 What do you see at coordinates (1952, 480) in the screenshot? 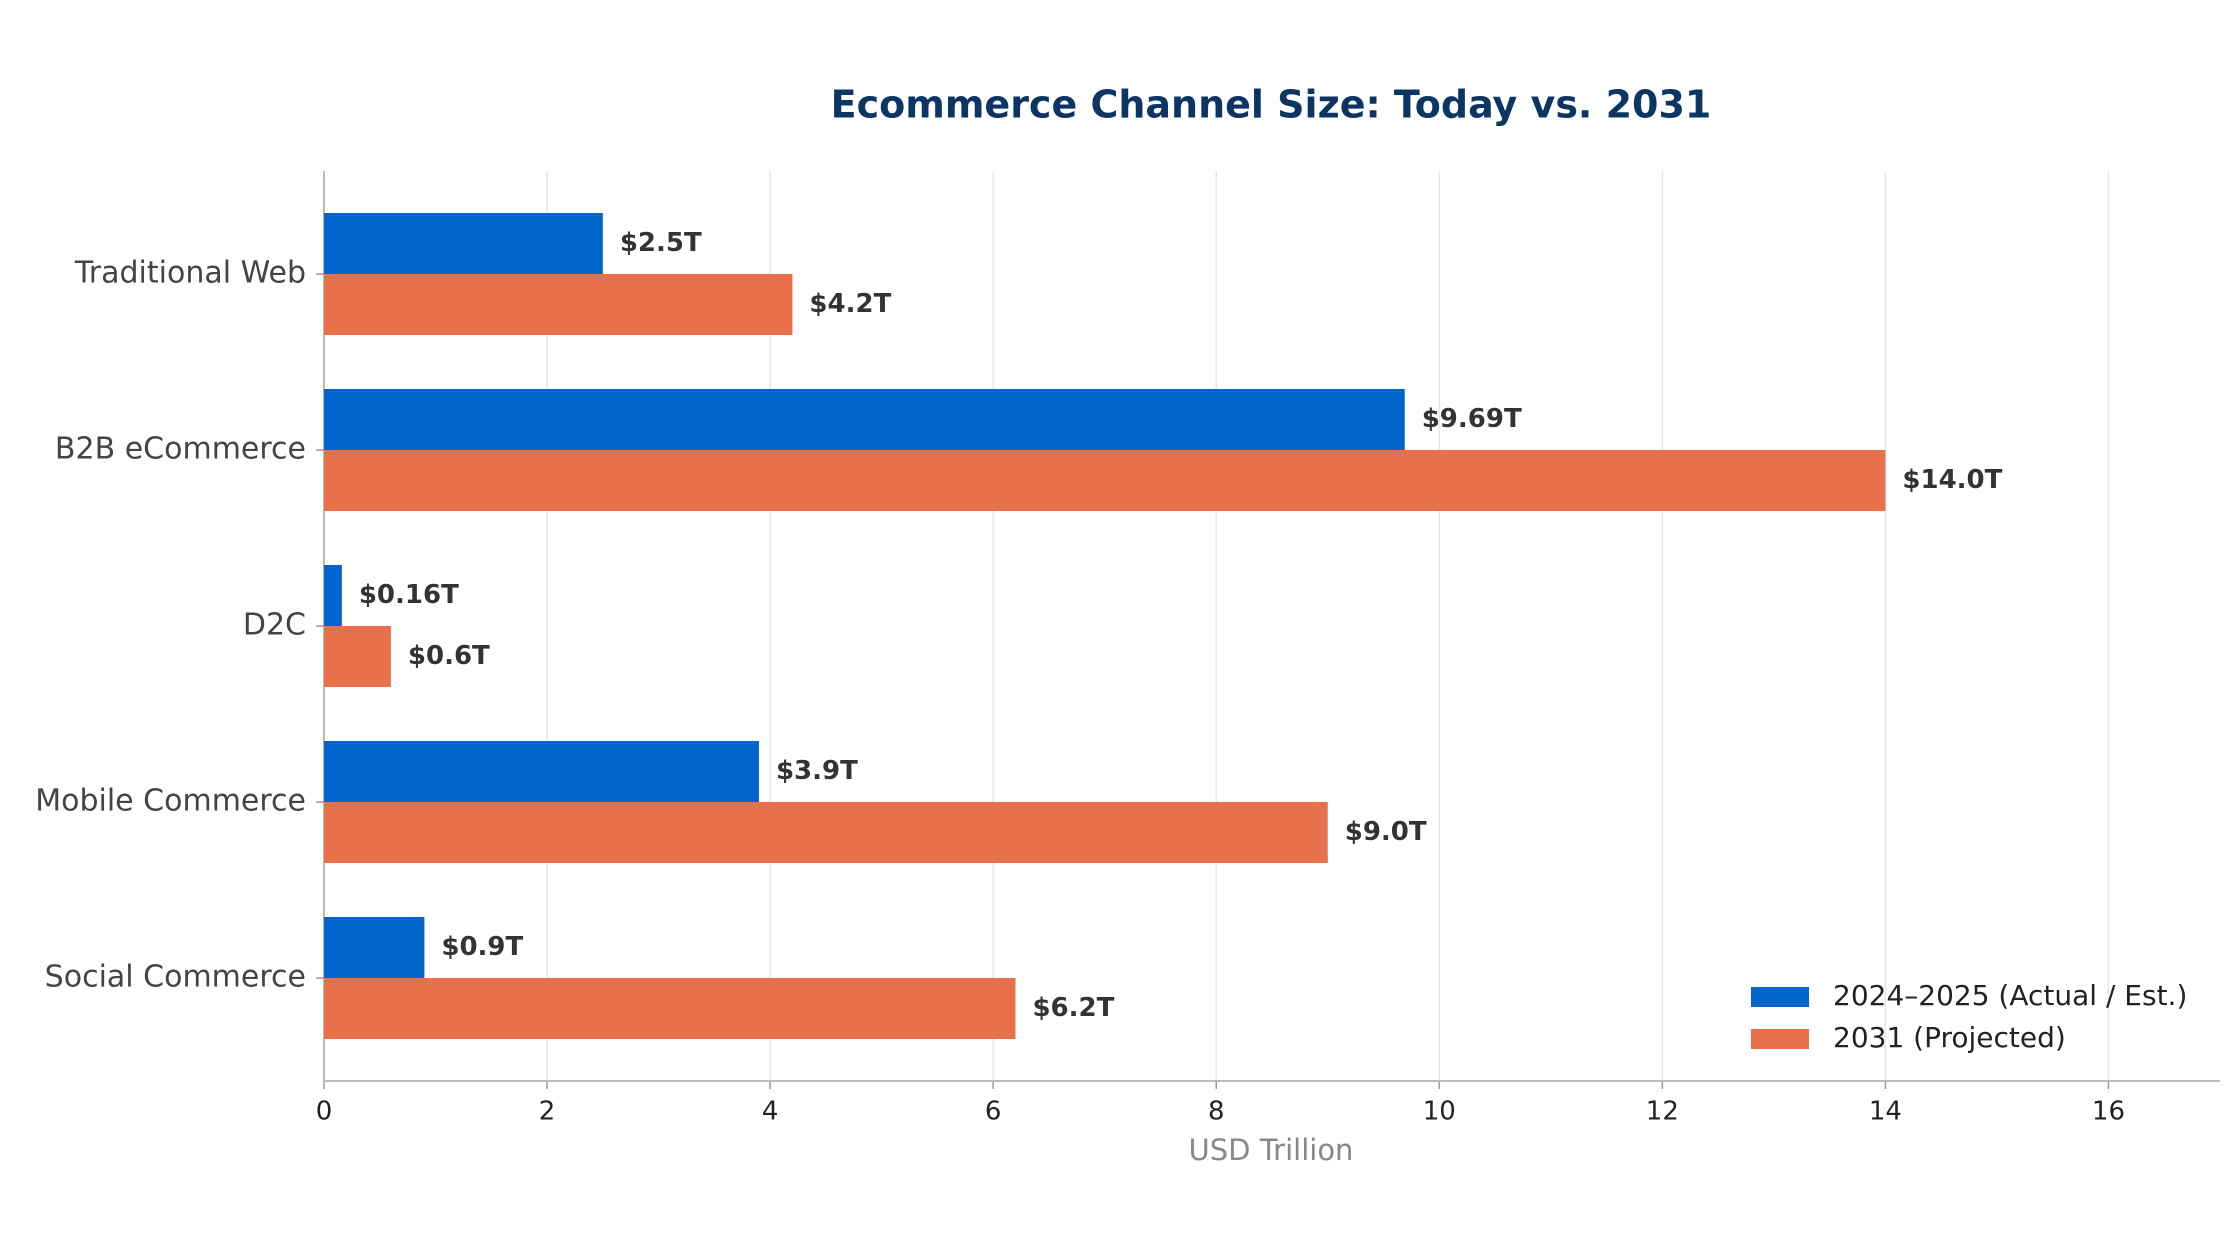
I see `value-label: $14.0T` at bounding box center [1952, 480].